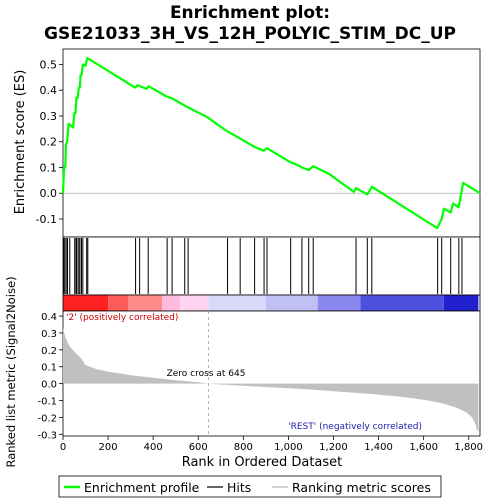  I want to click on legend-label: Ranking metric scores, so click(361, 487).